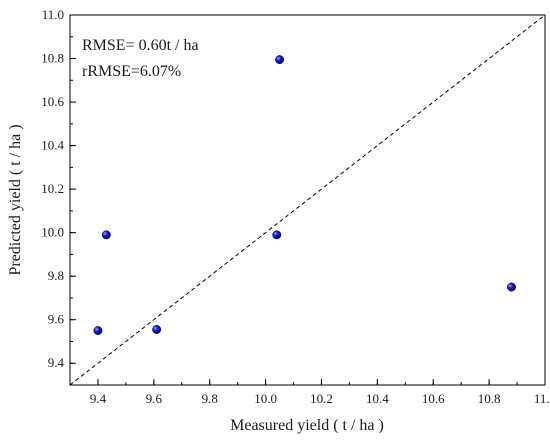 Image resolution: width=550 pixels, height=440 pixels. I want to click on x-tick-label: 10.6, so click(433, 398).